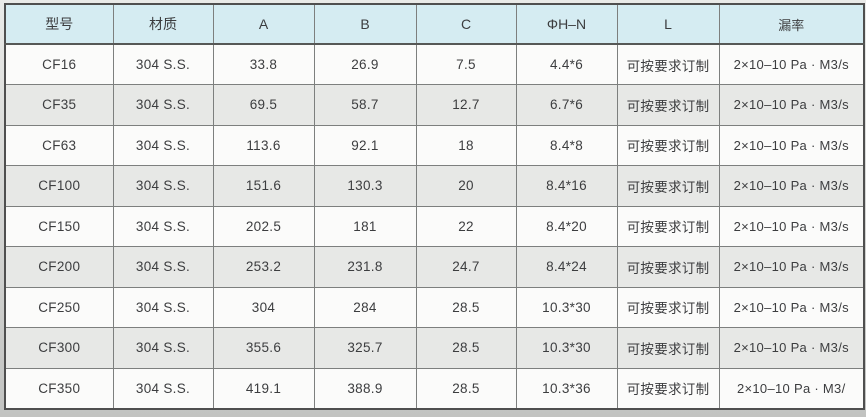  I want to click on cell-phi-h-n: 10.3*36, so click(566, 388).